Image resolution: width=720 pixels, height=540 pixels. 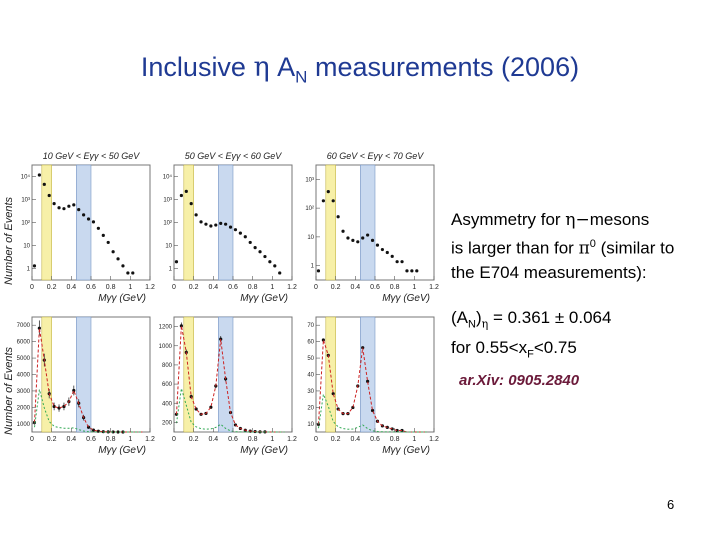 I want to click on r2c2-x-tick-label: 0.4, so click(x=213, y=439).